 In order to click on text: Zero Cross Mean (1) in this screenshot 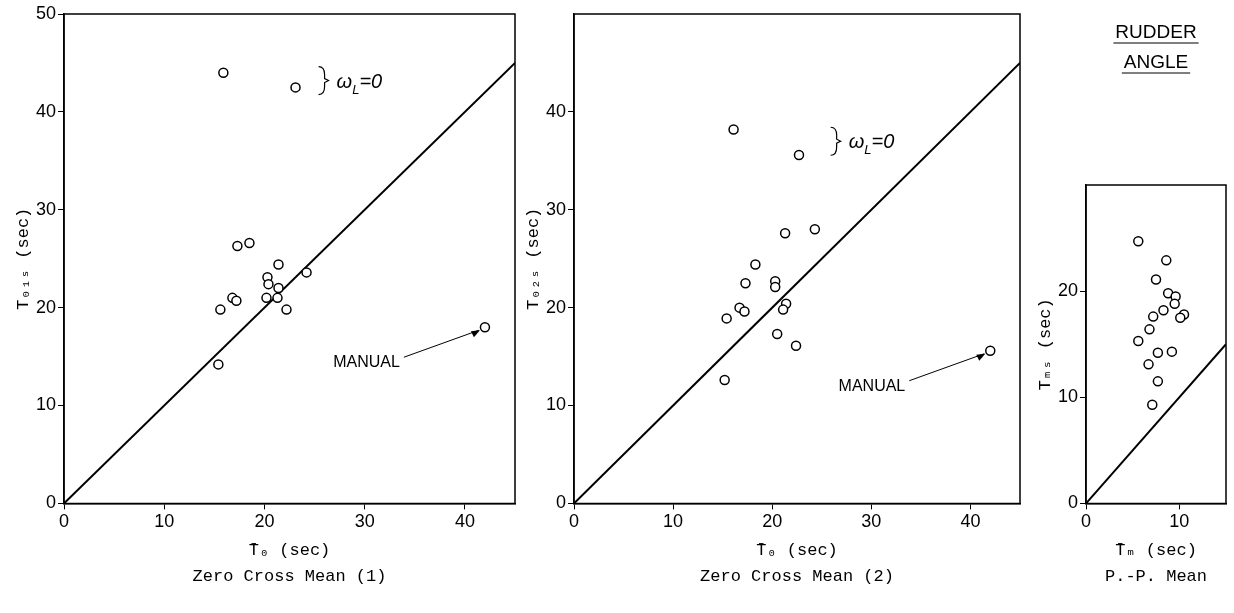, I will do `click(289, 577)`.